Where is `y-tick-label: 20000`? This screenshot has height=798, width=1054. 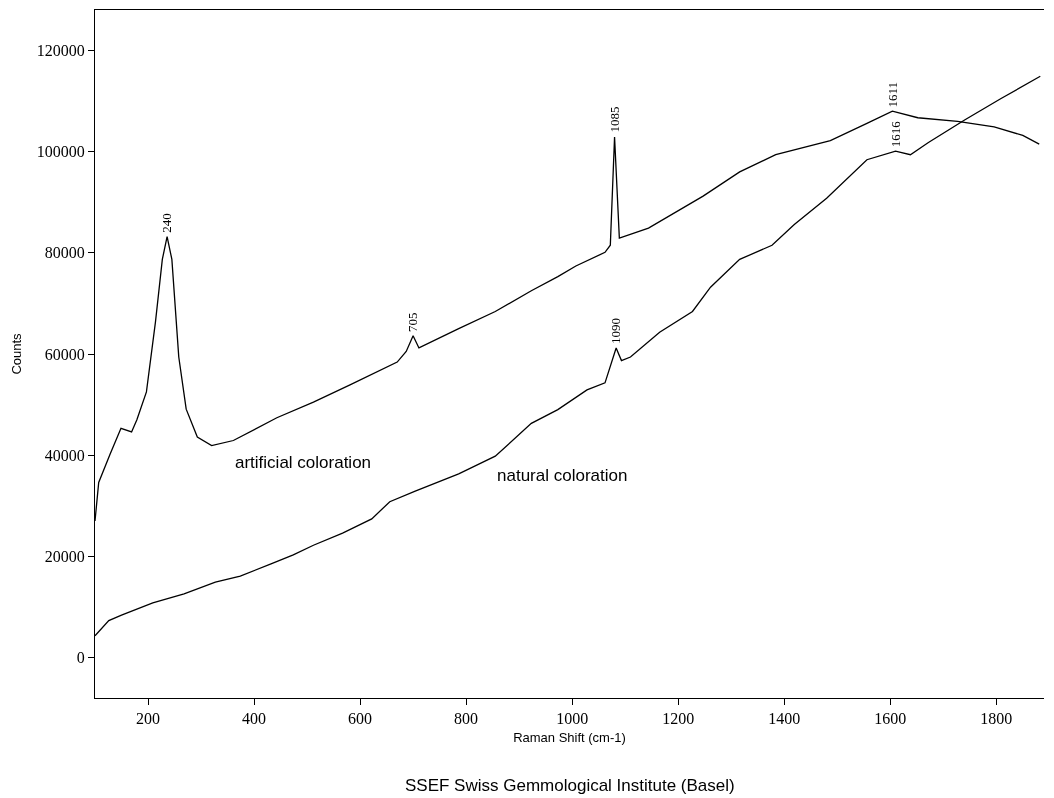
y-tick-label: 20000 is located at coordinates (64, 556).